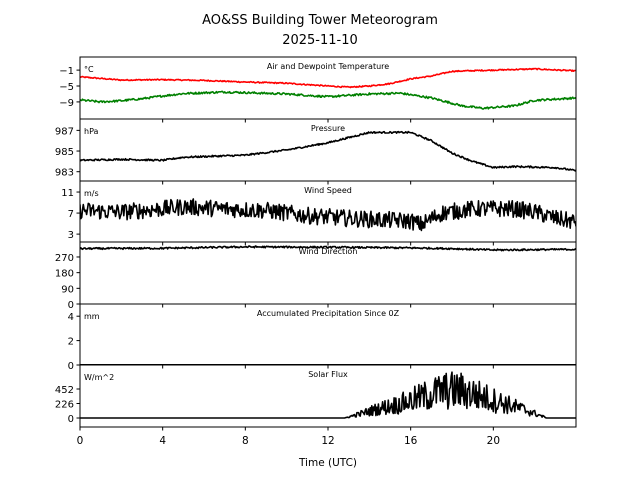  Describe the element at coordinates (322, 337) in the screenshot. I see `panel-precipitation: 4 2 0 mm Accumulated Precipitation Since 0Z` at that location.